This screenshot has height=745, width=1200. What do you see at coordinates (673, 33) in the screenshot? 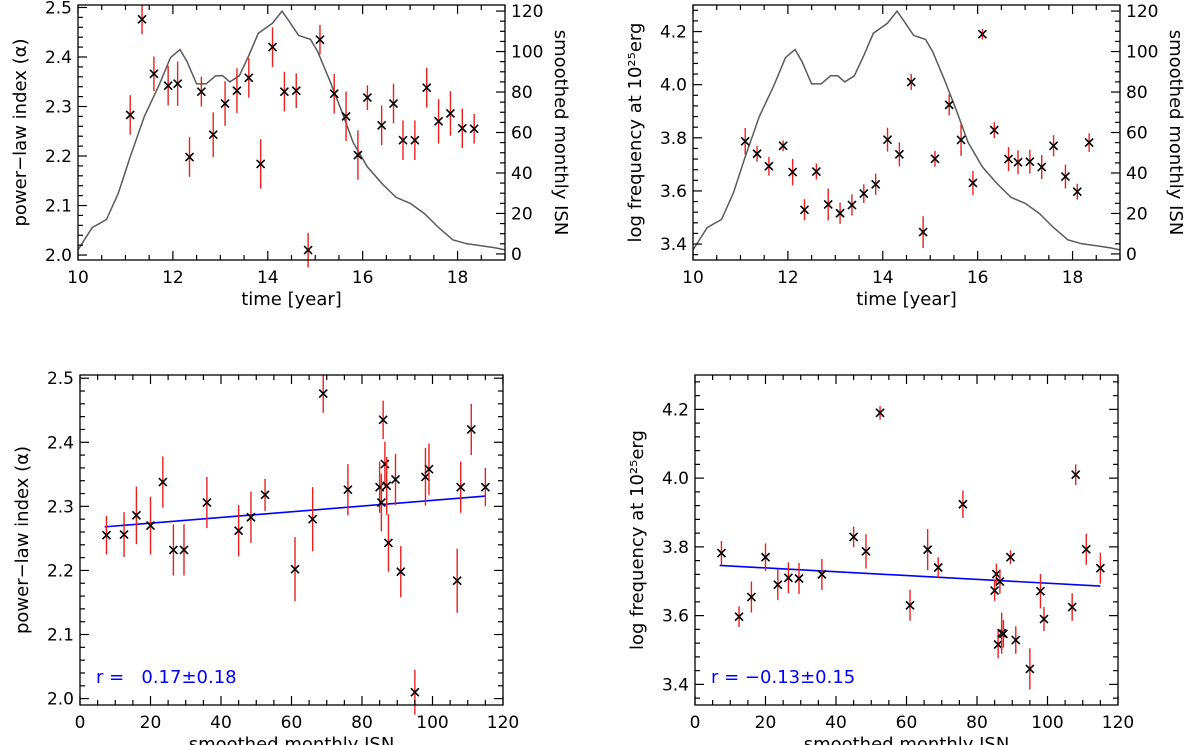
I see `y-tick-label: 4.2` at bounding box center [673, 33].